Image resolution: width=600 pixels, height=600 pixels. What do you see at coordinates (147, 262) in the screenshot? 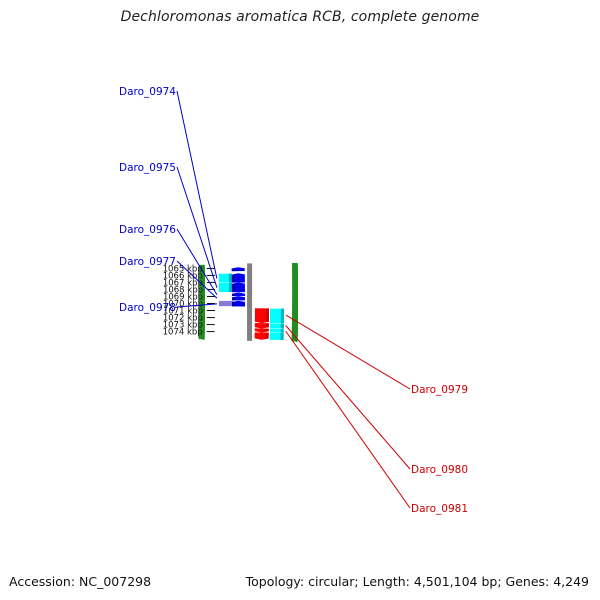
I see `feature-label-text: Daro_0977` at bounding box center [147, 262].